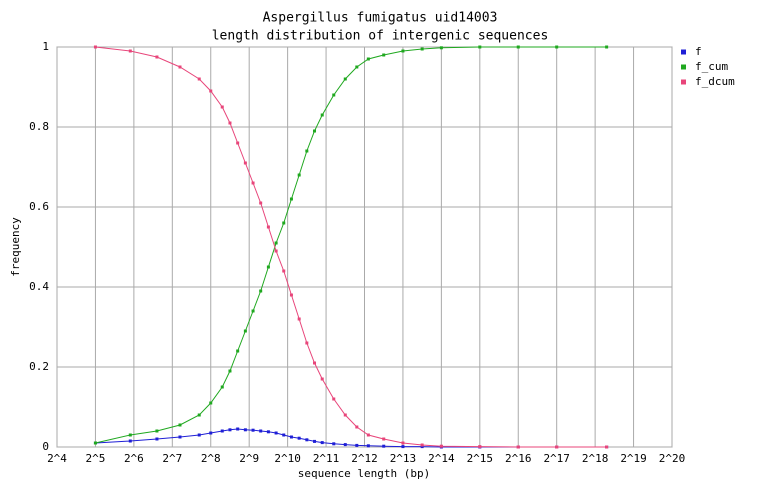  Describe the element at coordinates (45, 446) in the screenshot. I see `y-tick-label: 0` at that location.